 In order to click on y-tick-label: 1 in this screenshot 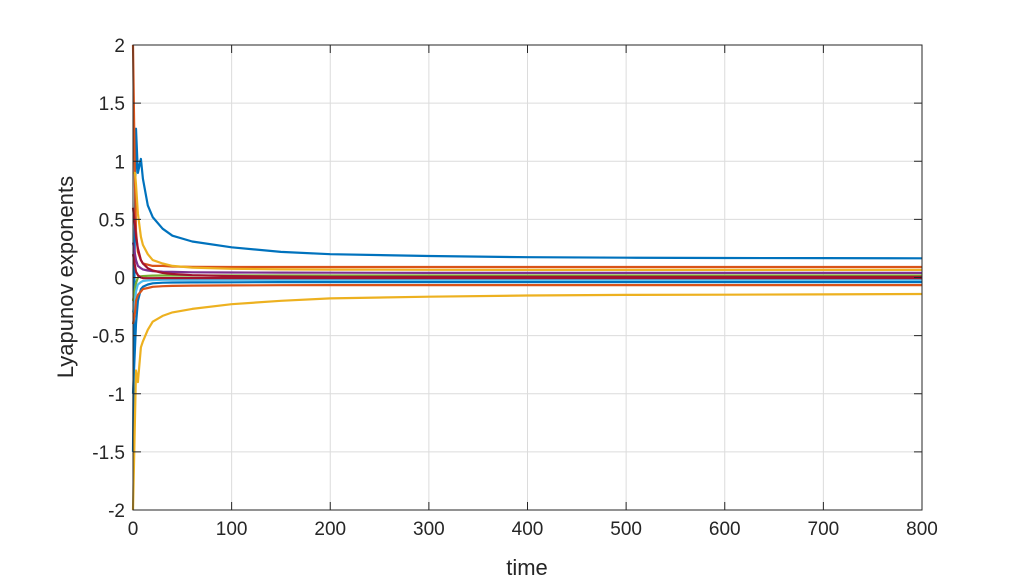, I will do `click(119, 162)`.